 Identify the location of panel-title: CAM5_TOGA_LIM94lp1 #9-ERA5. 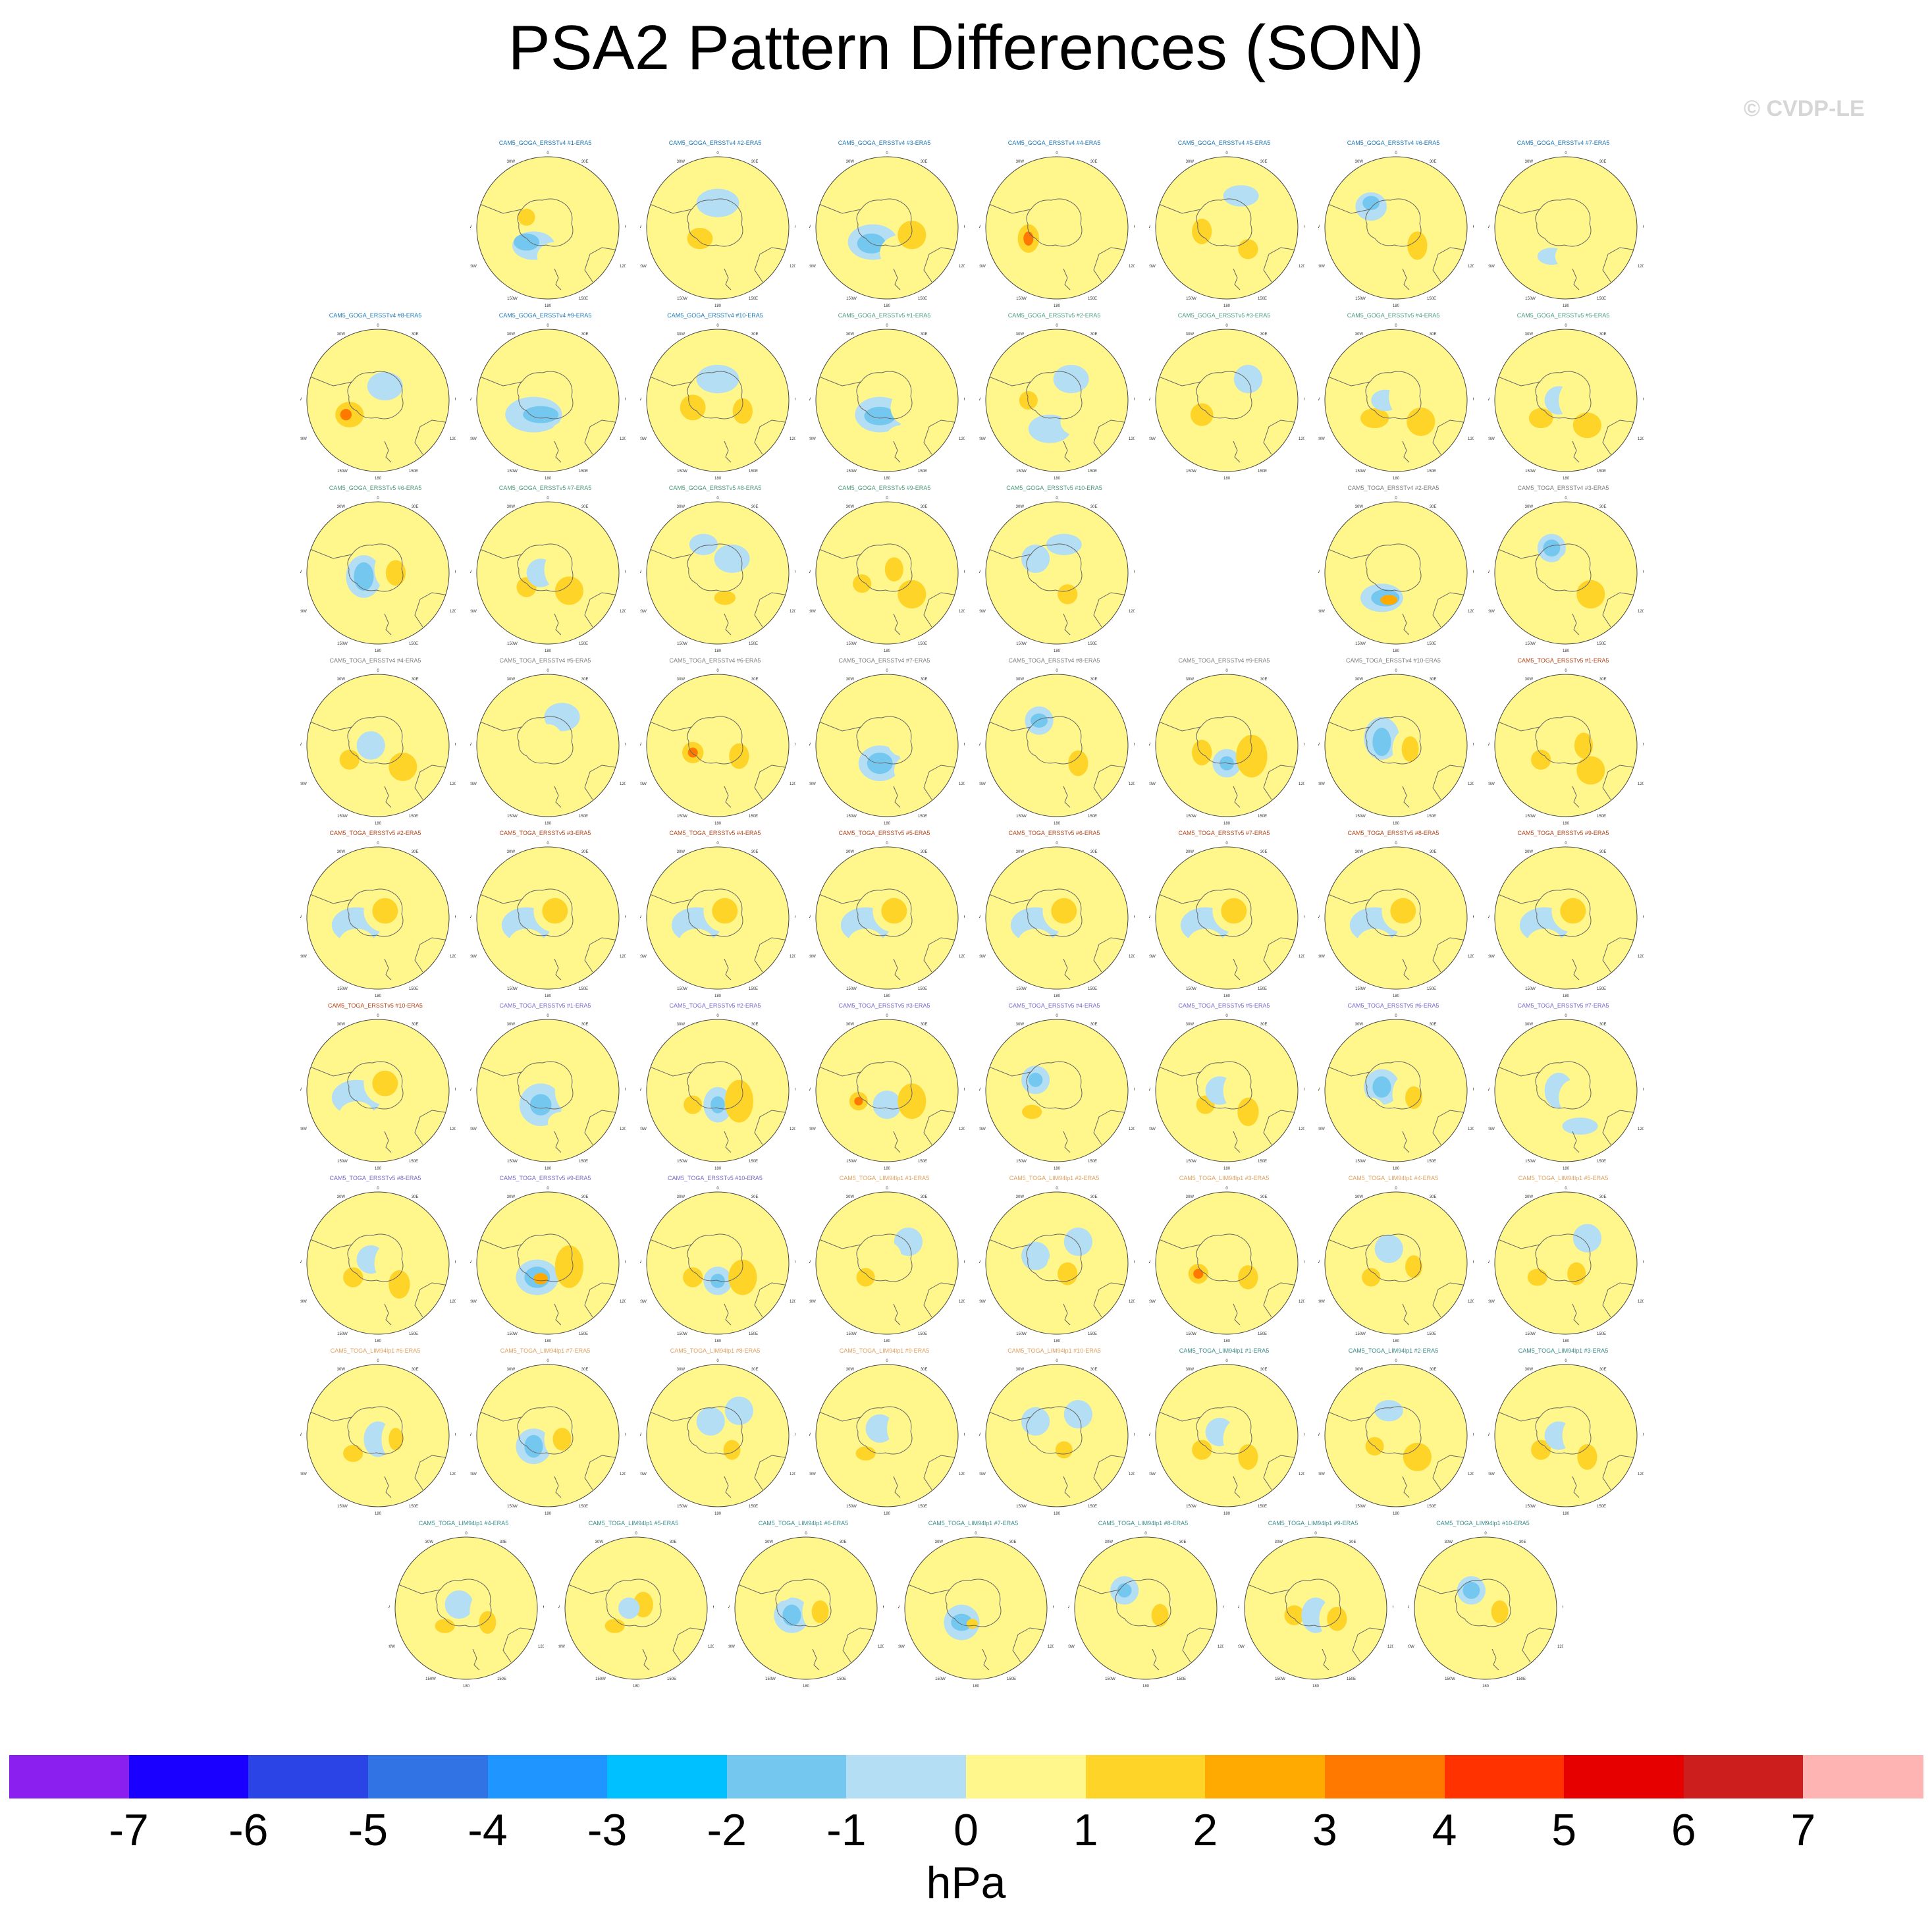
(884, 1350).